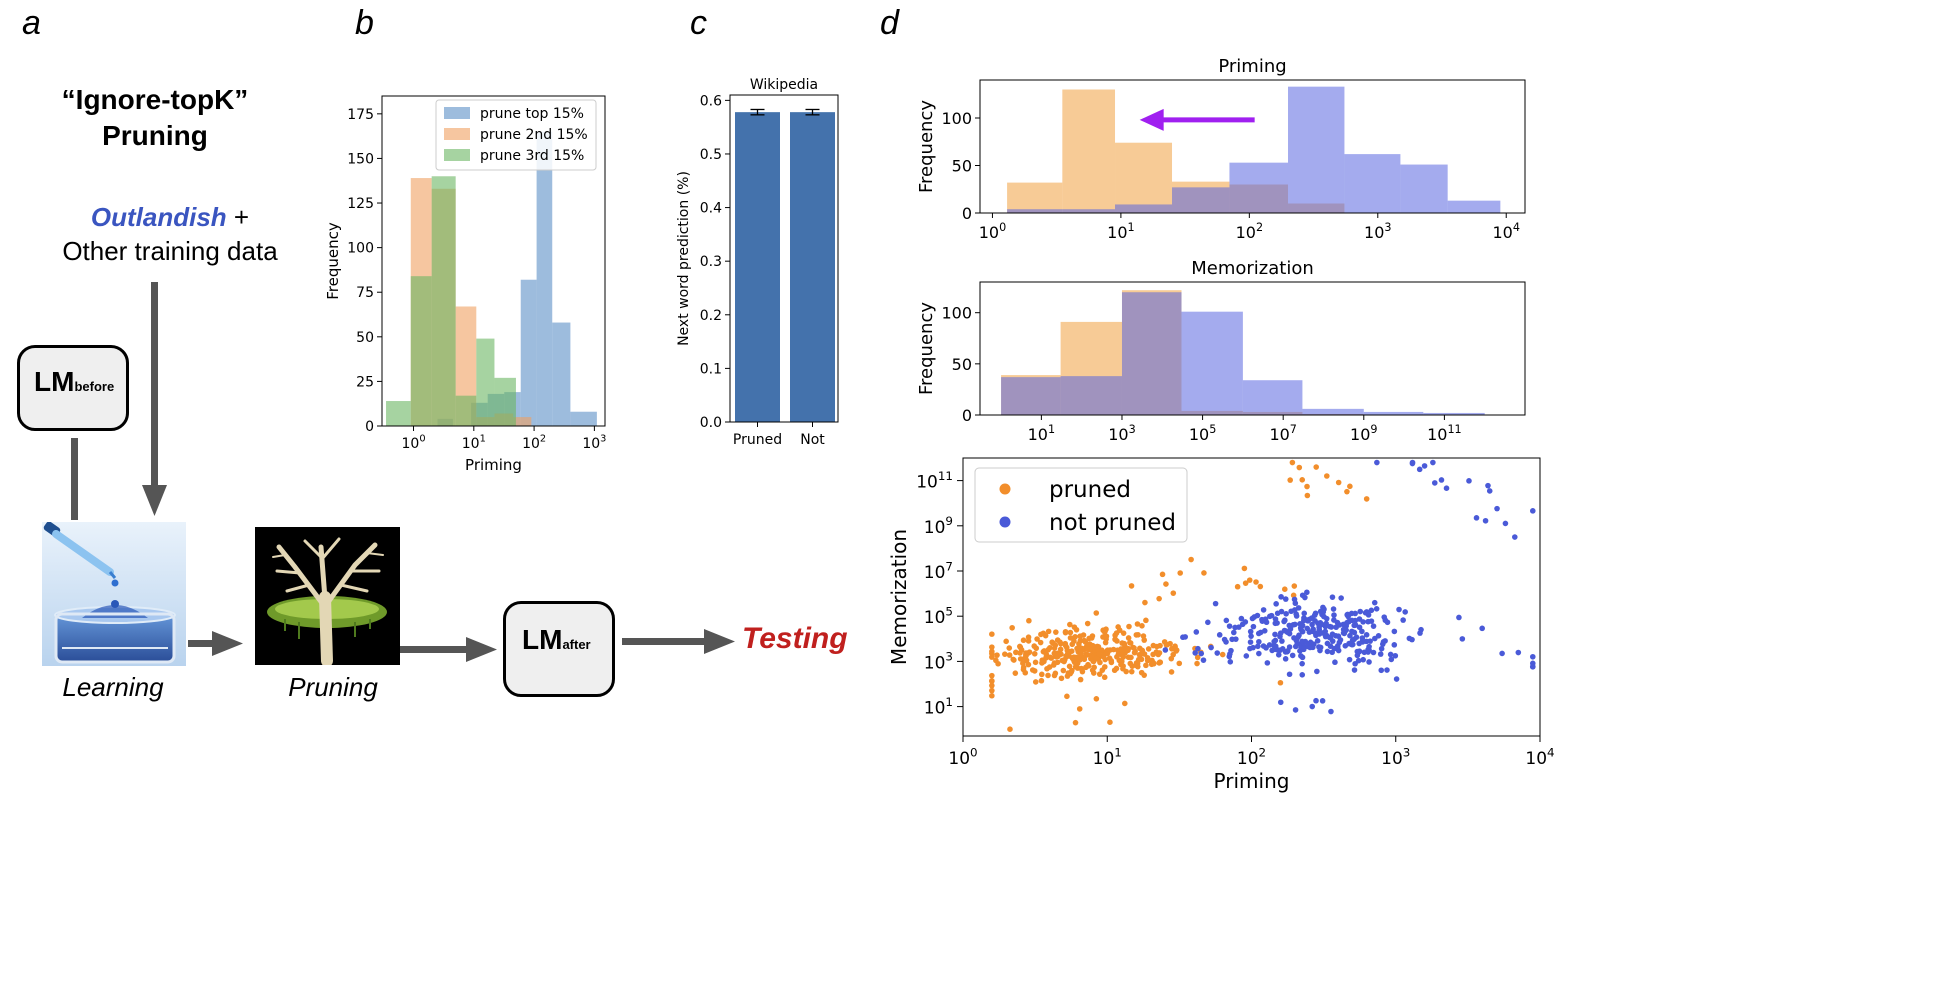 The width and height of the screenshot is (1953, 996). What do you see at coordinates (962, 166) in the screenshot?
I see `y-tick-label-1: 50` at bounding box center [962, 166].